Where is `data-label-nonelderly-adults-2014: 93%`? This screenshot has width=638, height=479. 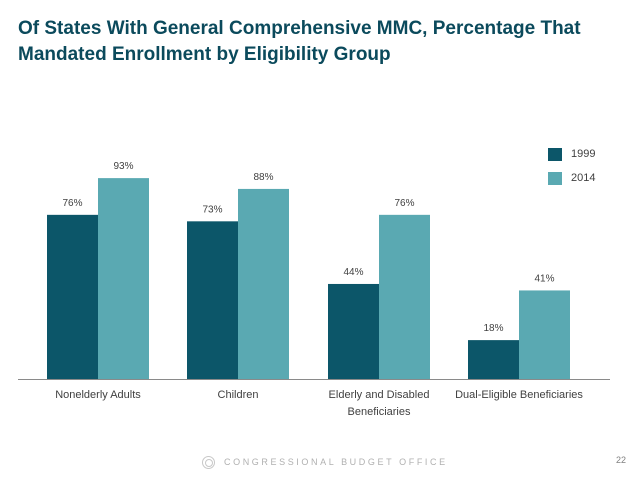
data-label-nonelderly-adults-2014: 93% is located at coordinates (123, 166).